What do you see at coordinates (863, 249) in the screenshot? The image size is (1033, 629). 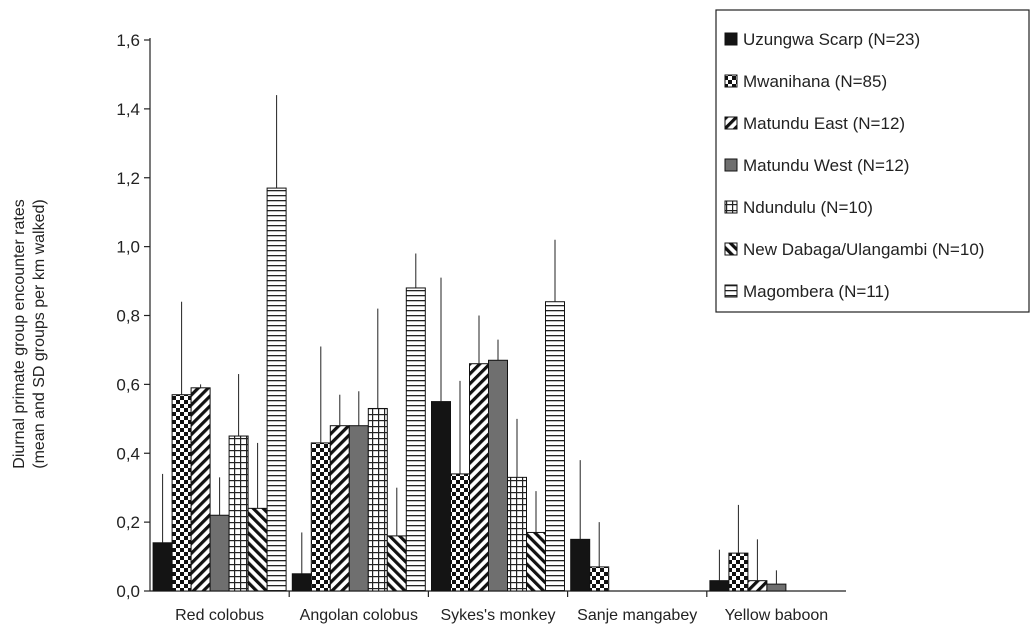 I see `legend-entry: New Dabaga/Ulangambi (N=10)` at bounding box center [863, 249].